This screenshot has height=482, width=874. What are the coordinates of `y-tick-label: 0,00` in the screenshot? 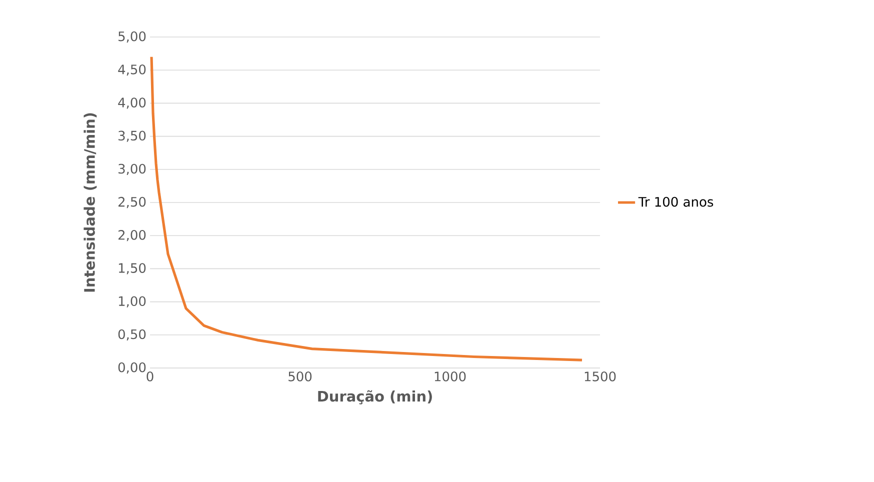 It's located at (132, 368).